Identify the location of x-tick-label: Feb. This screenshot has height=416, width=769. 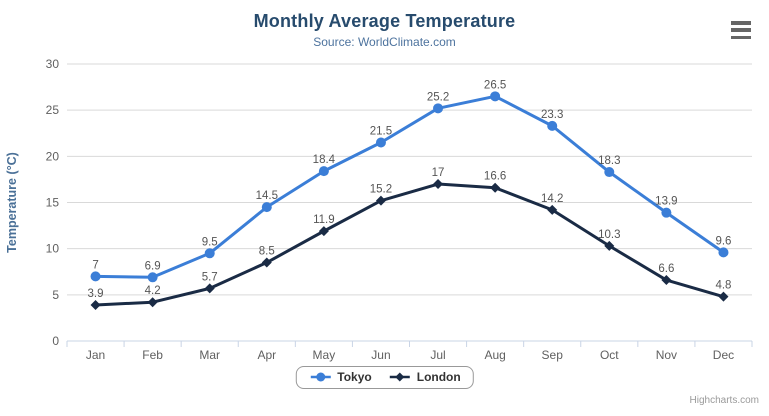
(152, 355).